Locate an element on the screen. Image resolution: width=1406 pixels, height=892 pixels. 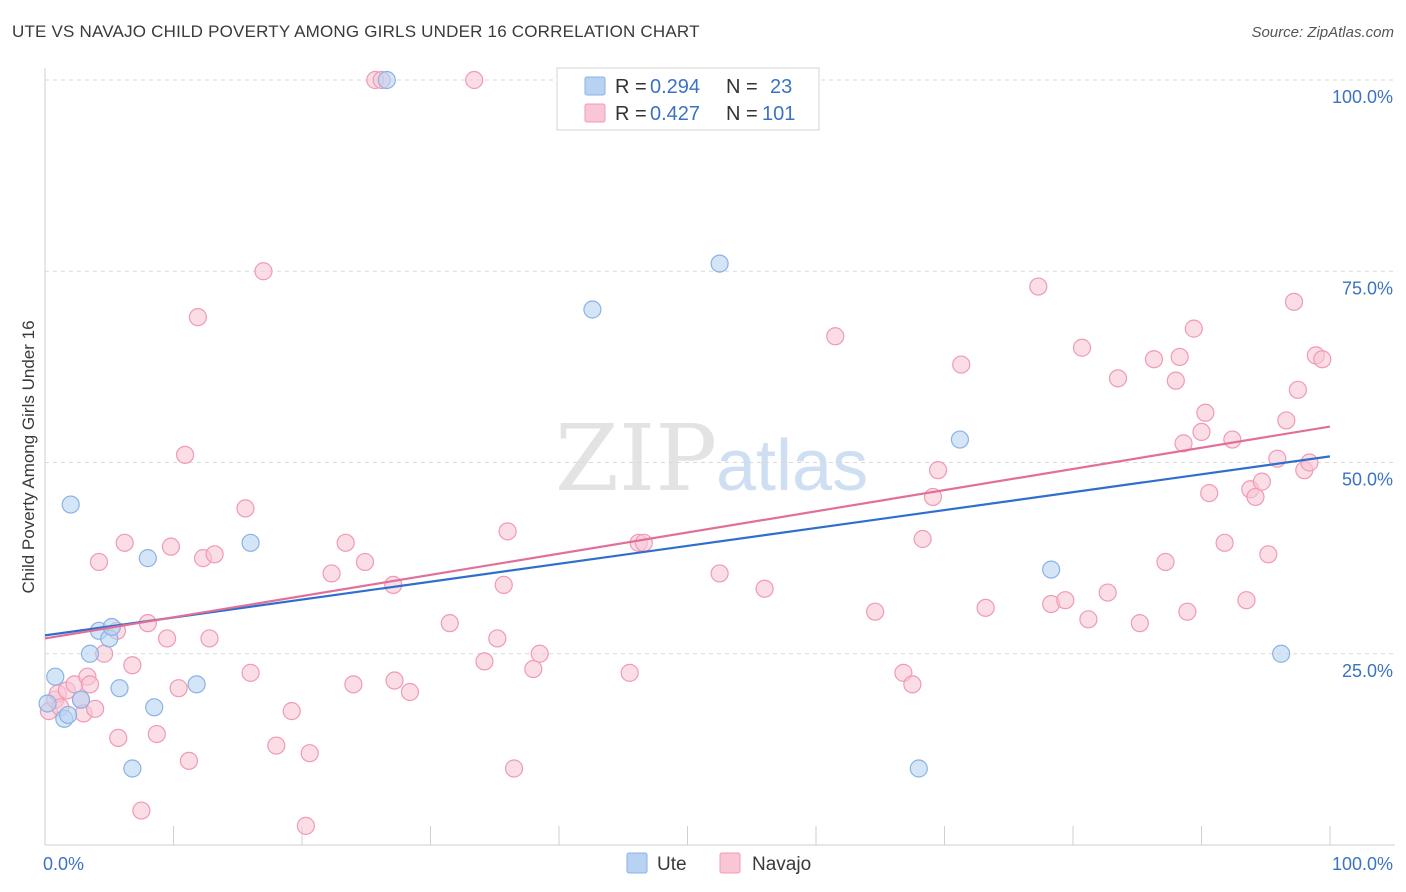
watermark-zip: ZIP is located at coordinates (636, 458).